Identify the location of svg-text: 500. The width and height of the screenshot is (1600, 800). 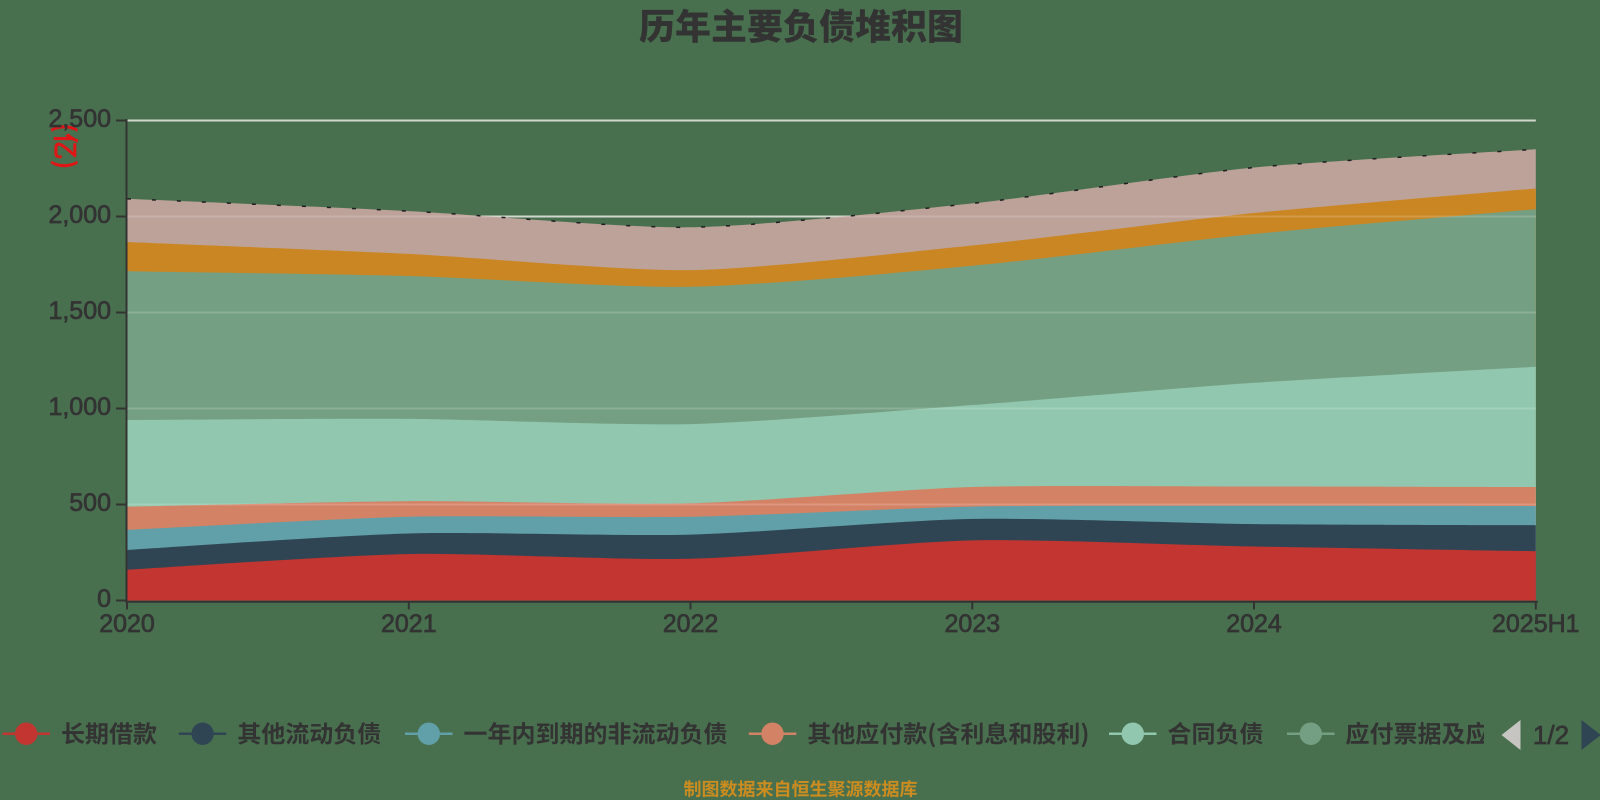
(90, 503).